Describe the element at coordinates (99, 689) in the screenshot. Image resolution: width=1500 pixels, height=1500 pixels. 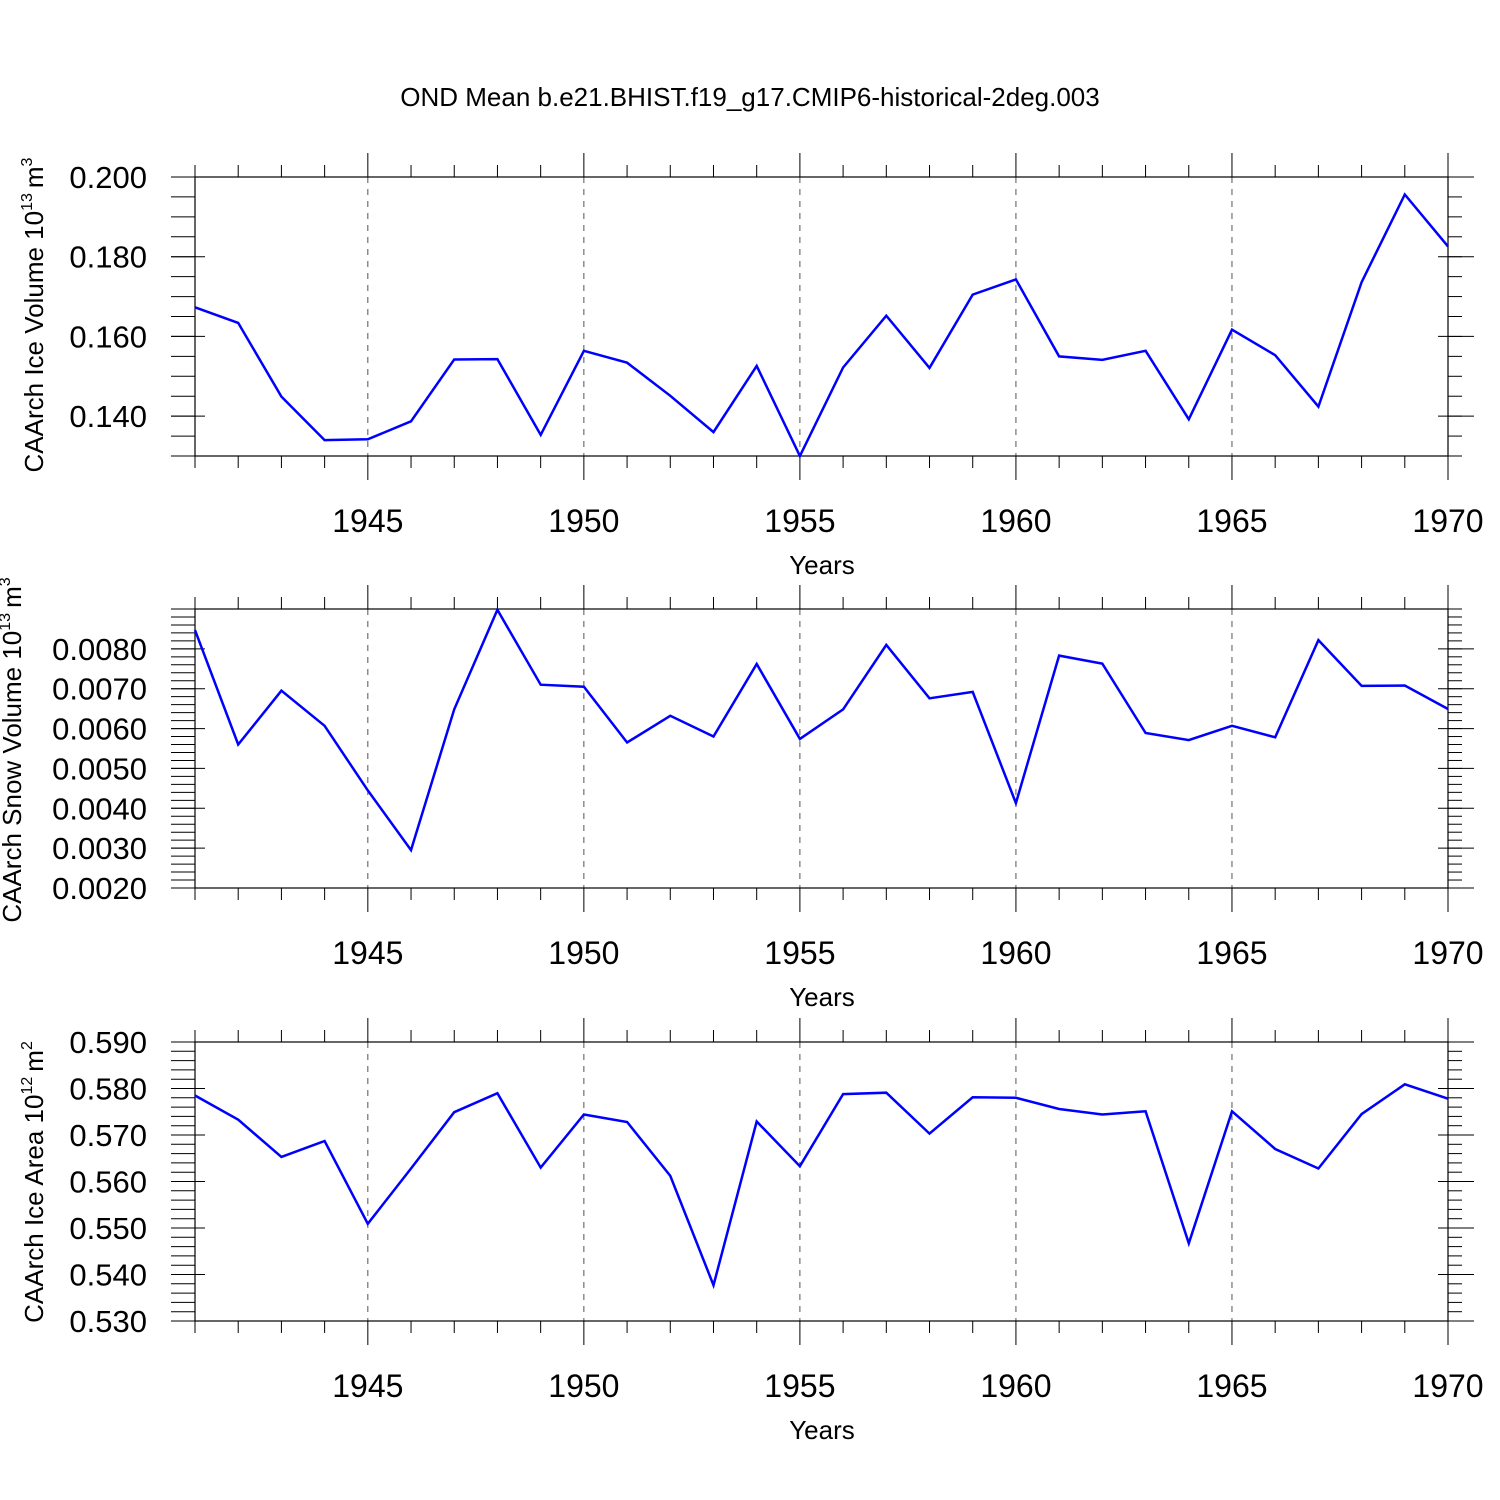
I see `y-tick-label: 0.0070` at that location.